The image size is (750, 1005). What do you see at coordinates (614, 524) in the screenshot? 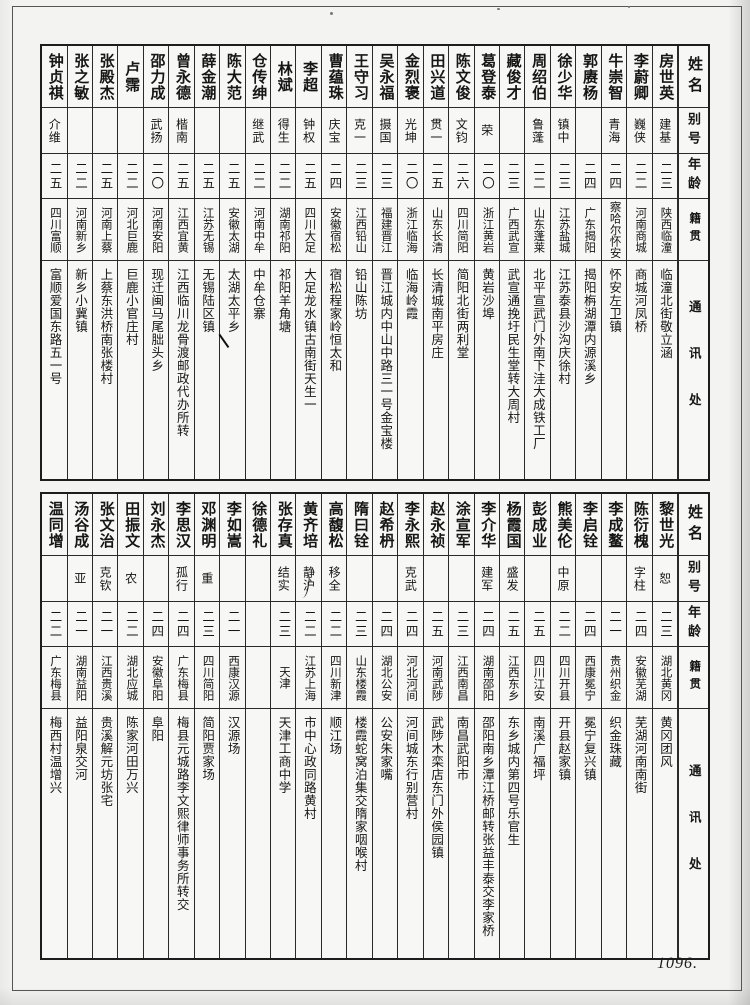
I see `entry-name: 李成鳌` at bounding box center [614, 524].